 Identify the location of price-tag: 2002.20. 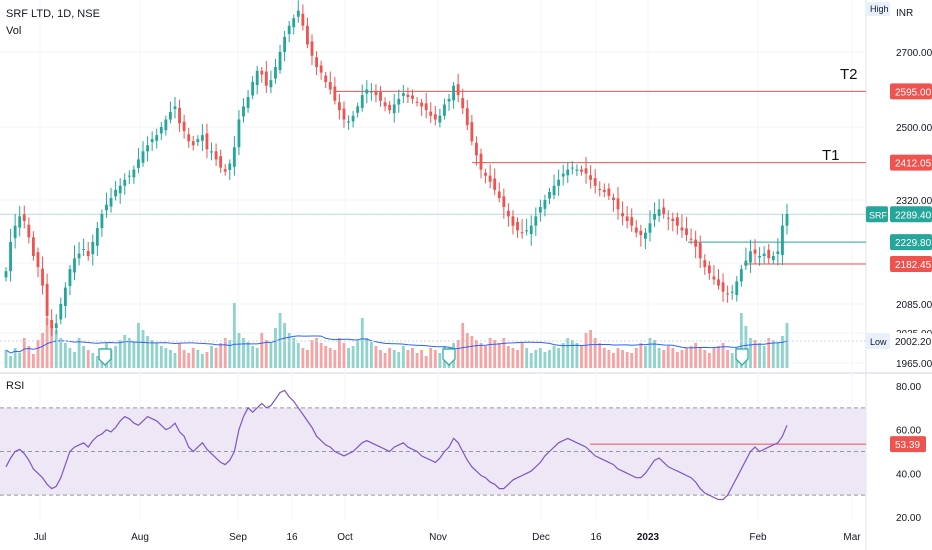
(913, 342).